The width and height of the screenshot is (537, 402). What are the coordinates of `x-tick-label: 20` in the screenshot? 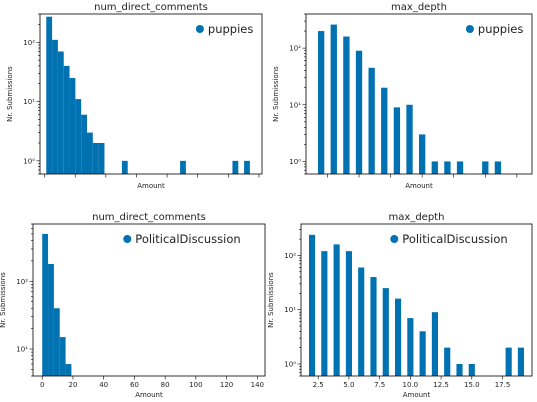 It's located at (72, 385).